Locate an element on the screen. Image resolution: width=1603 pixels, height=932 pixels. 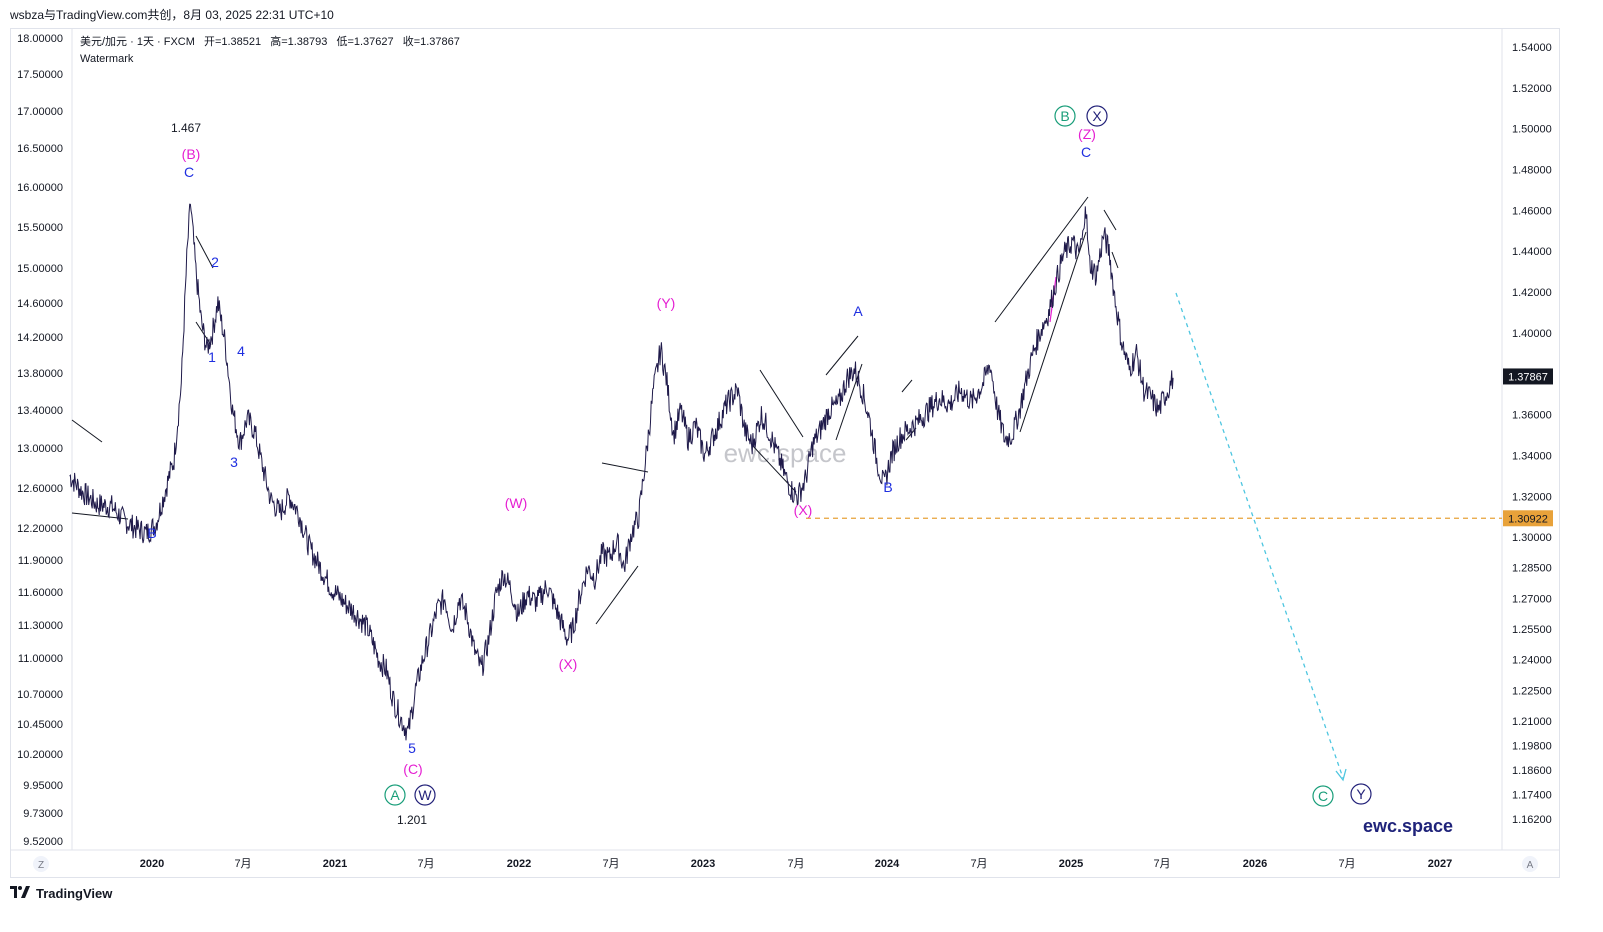
wave-label: 1 is located at coordinates (212, 357).